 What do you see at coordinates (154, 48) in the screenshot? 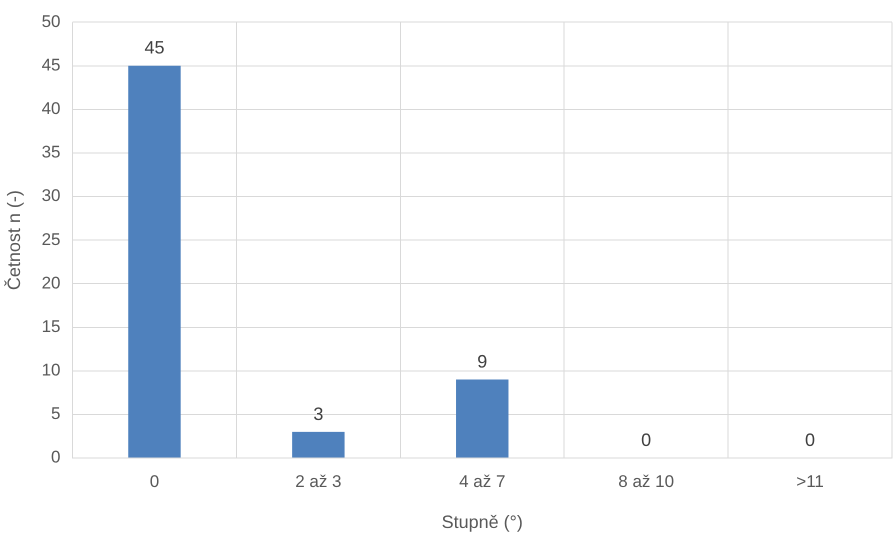
I see `data-label: 45` at bounding box center [154, 48].